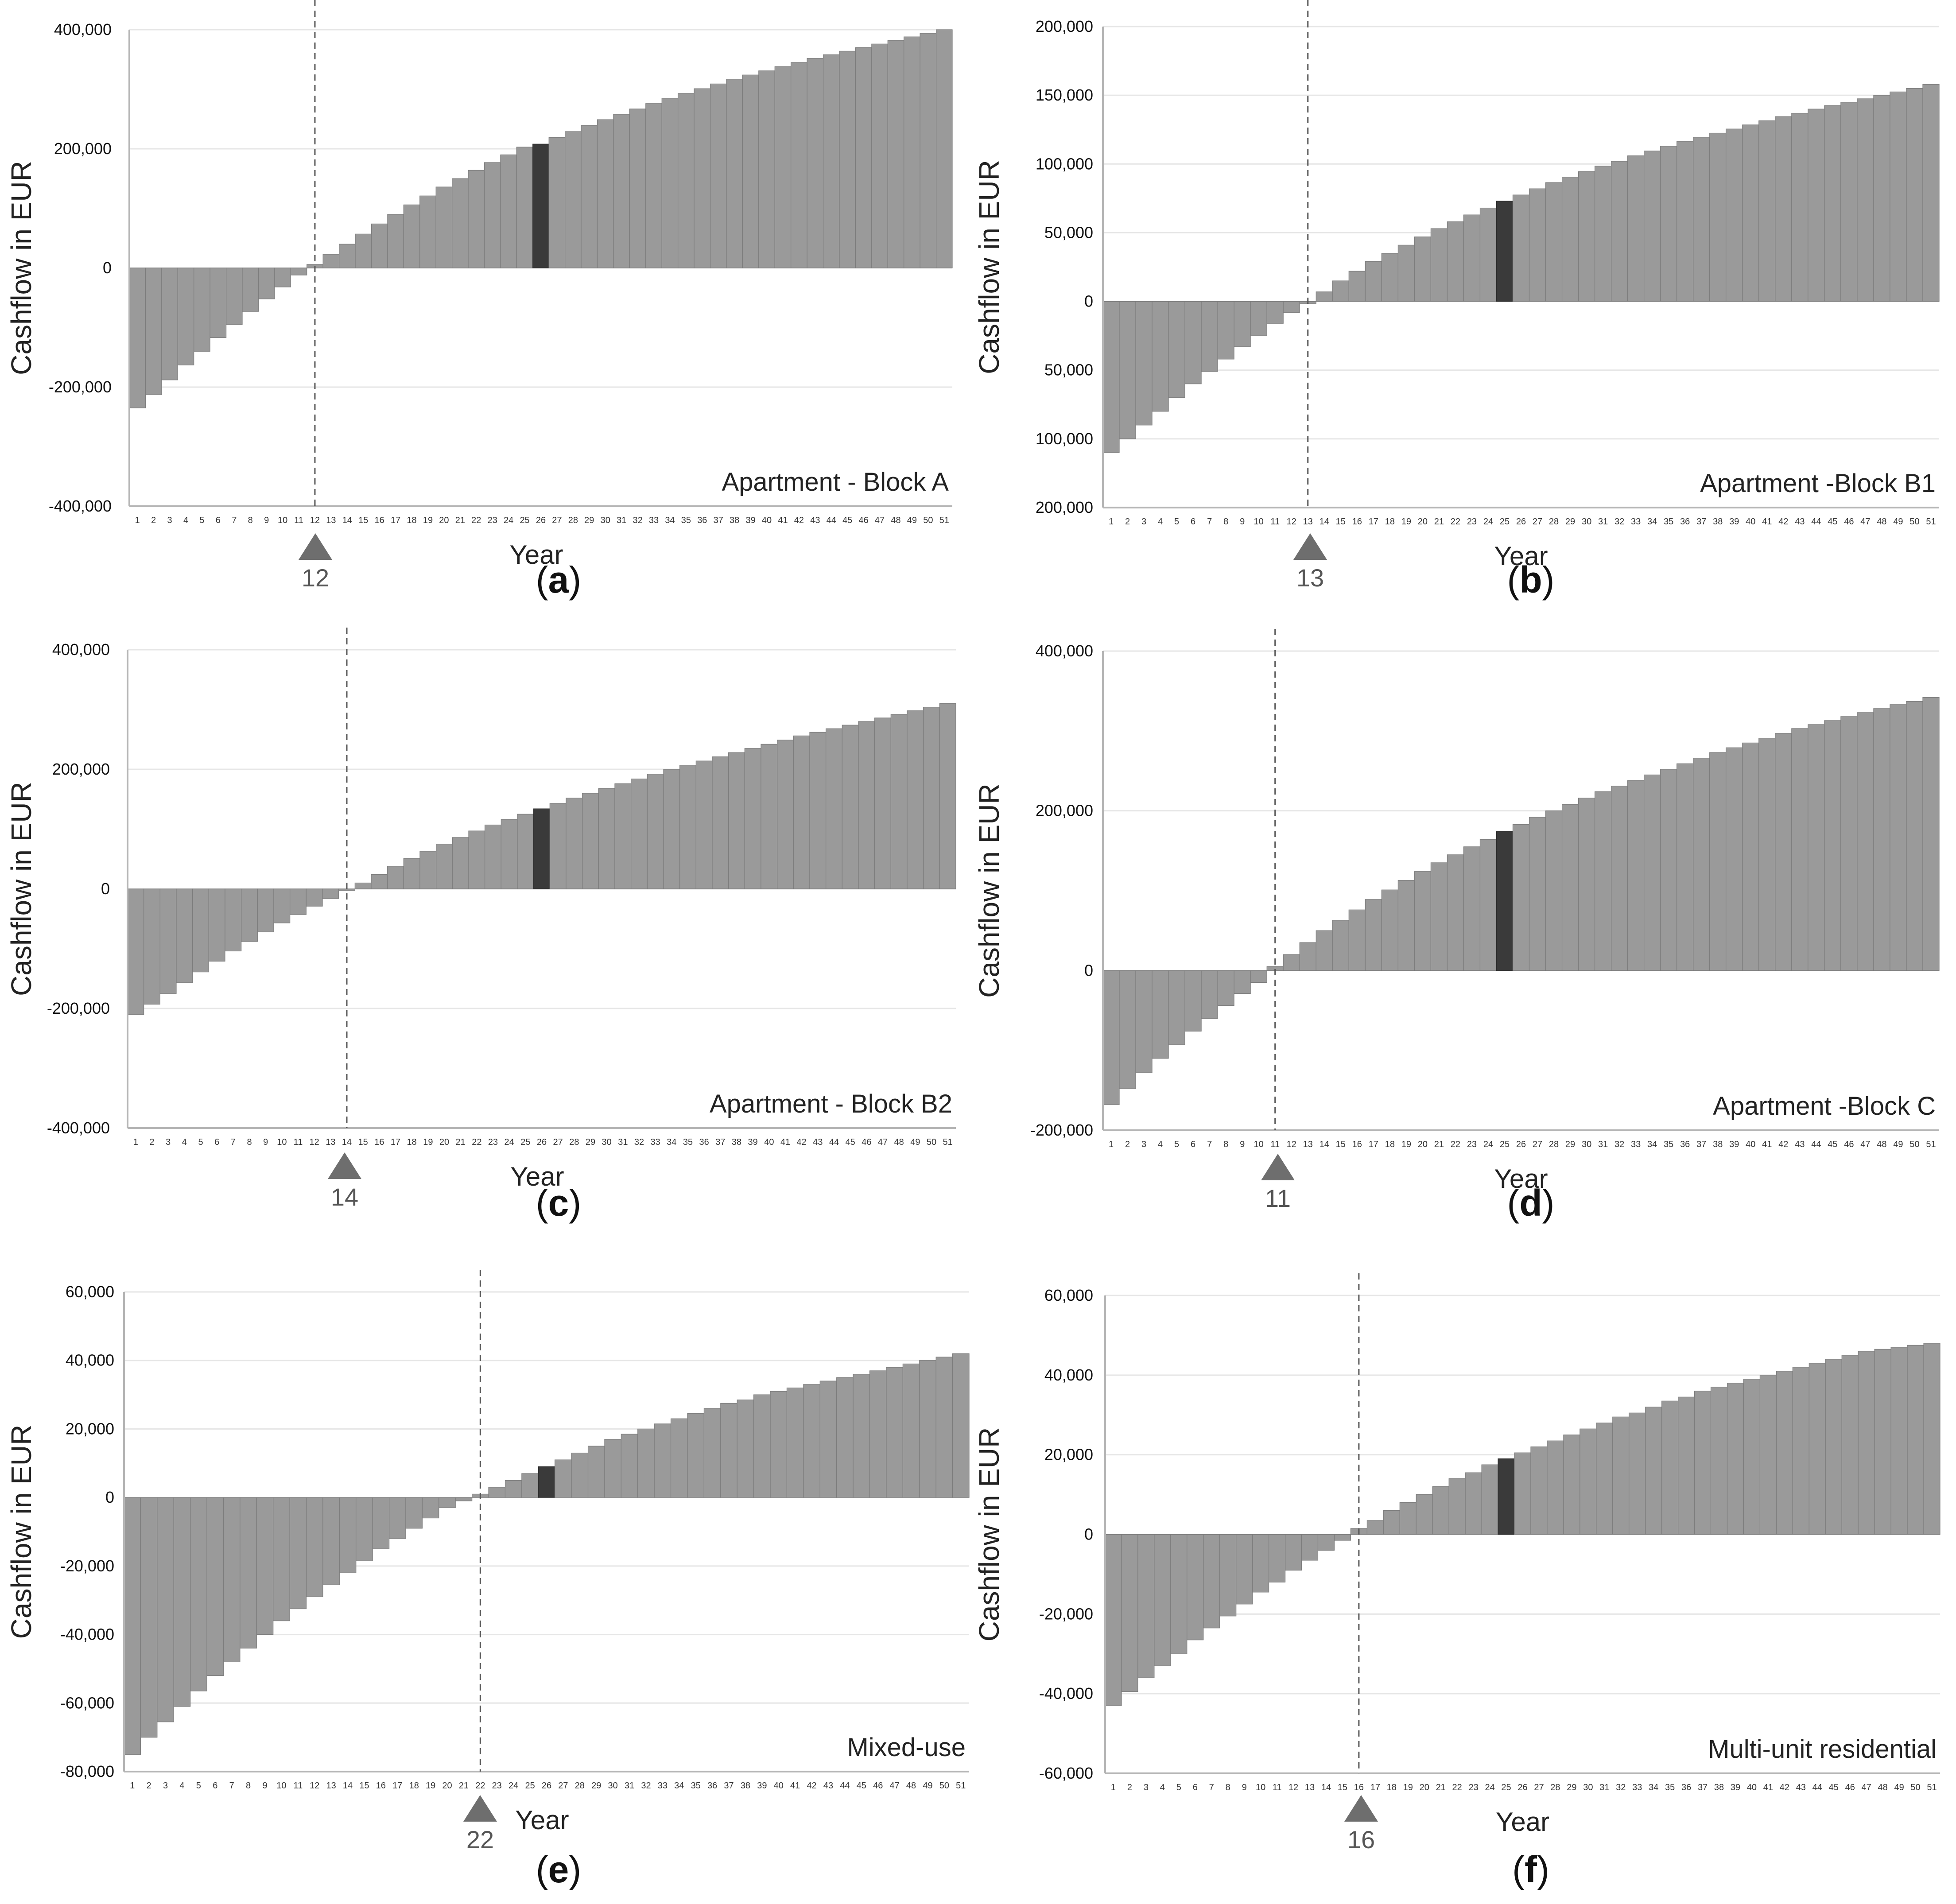 This screenshot has height=1904, width=1956. What do you see at coordinates (218, 520) in the screenshot?
I see `x-tick-label: 6` at bounding box center [218, 520].